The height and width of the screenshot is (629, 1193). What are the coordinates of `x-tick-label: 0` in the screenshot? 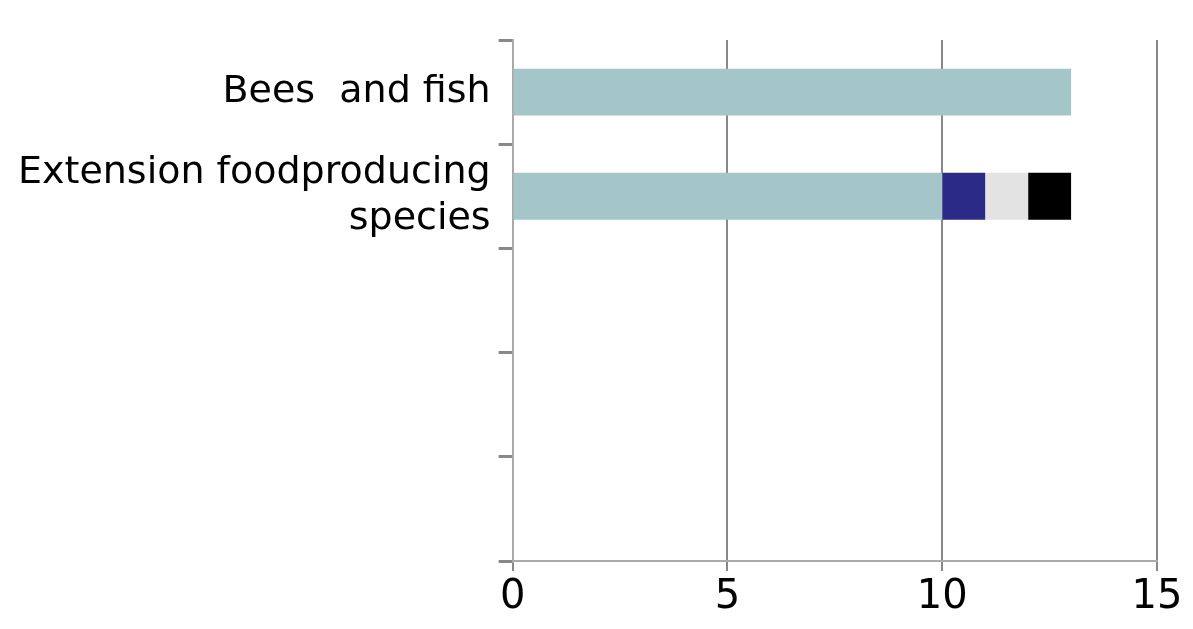 It's located at (512, 594).